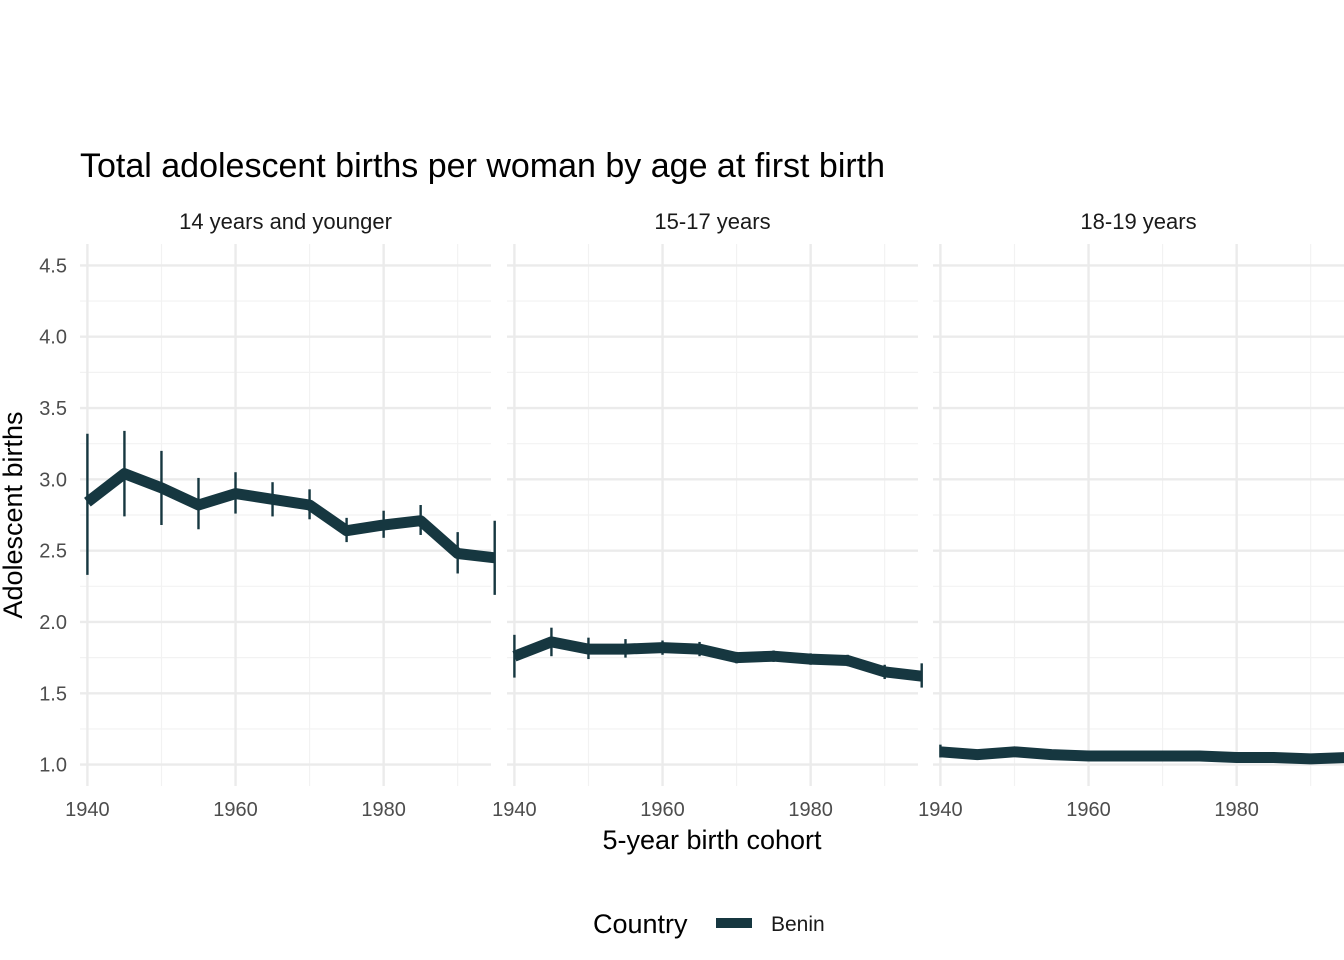  What do you see at coordinates (53, 480) in the screenshot?
I see `y-tick-label: 3.0` at bounding box center [53, 480].